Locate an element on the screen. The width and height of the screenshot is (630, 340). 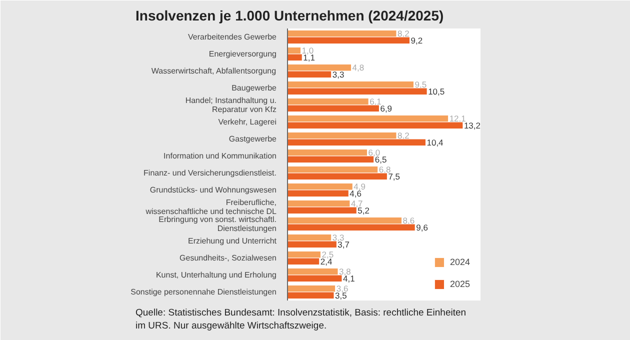
data-label: 2,5 is located at coordinates (328, 255).